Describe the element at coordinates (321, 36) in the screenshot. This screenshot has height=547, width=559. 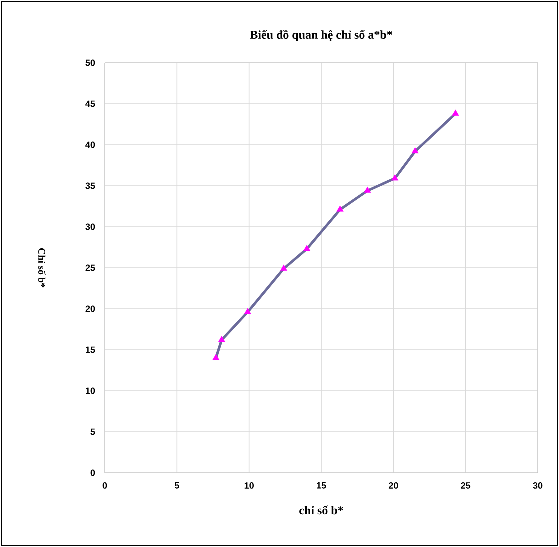
I see `chart-title: Biểu đồ quan hệ chỉ số a*b*` at that location.